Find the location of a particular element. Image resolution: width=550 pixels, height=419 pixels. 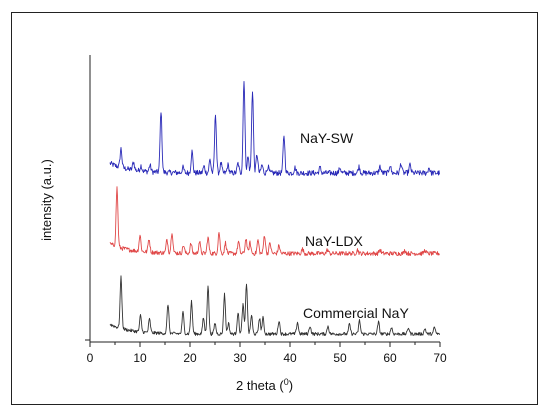

y-axis-label: intensity (a.u.) is located at coordinates (46, 200).